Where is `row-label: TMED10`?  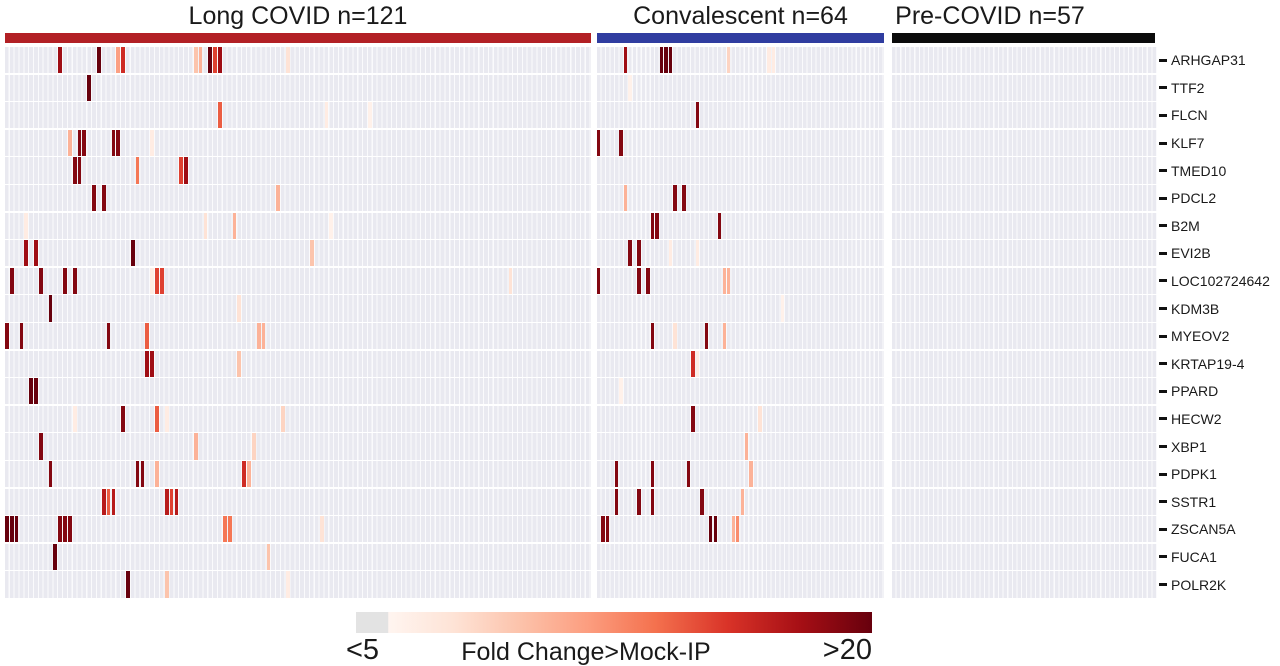
row-label: TMED10 is located at coordinates (1199, 170).